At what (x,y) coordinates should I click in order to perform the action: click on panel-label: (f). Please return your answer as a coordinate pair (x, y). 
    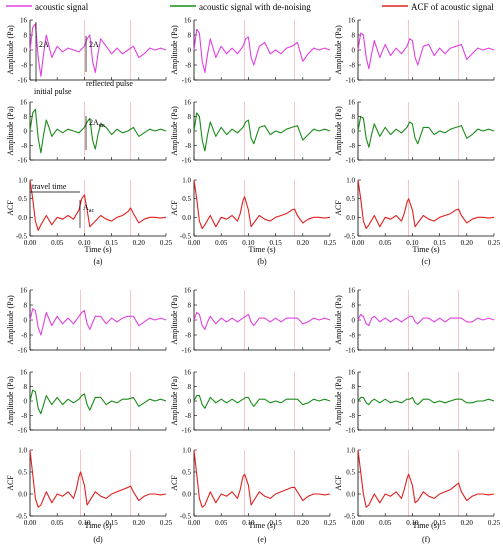
    Looking at the image, I should click on (426, 539).